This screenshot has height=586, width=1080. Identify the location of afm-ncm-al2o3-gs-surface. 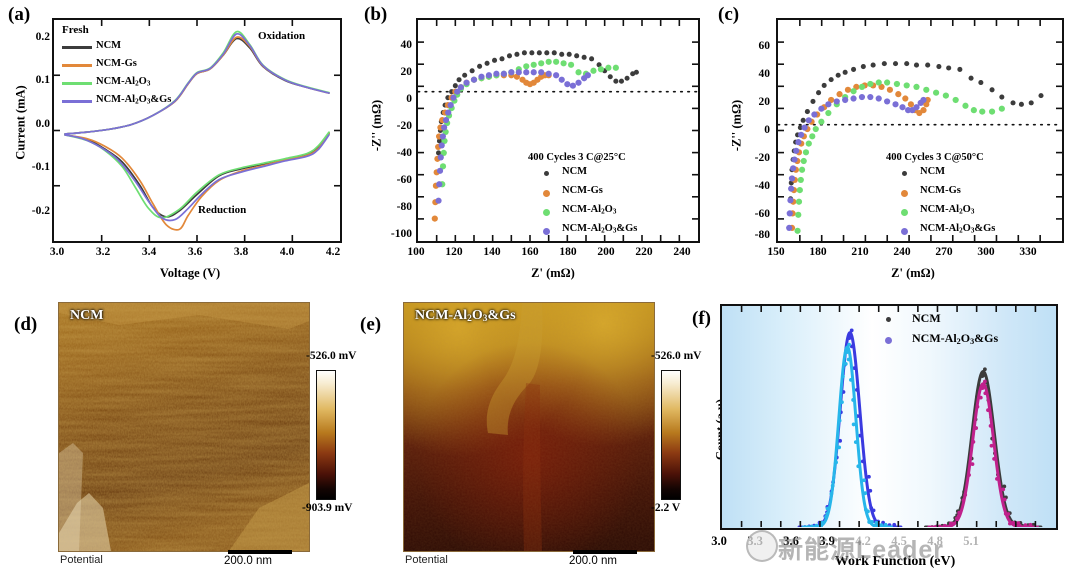
(529, 427).